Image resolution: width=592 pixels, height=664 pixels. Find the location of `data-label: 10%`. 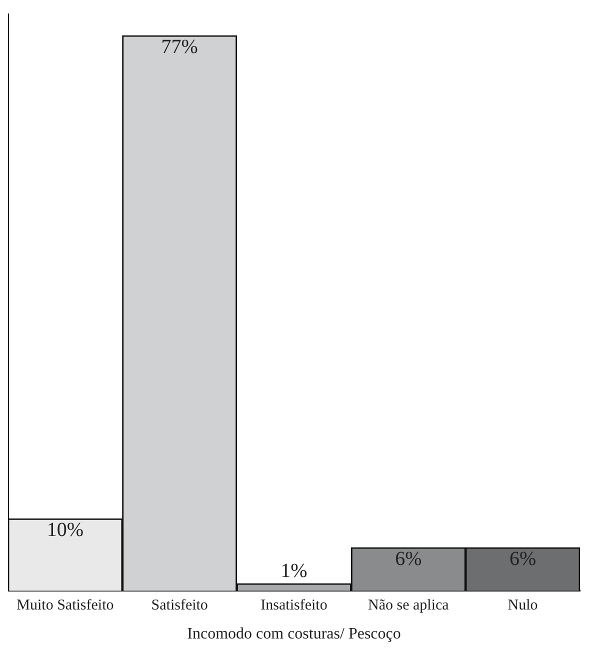

data-label: 10% is located at coordinates (65, 529).